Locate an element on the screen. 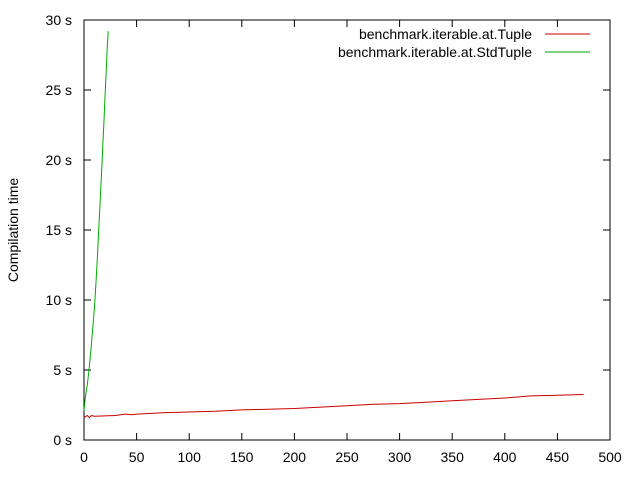 The width and height of the screenshot is (640, 480). y-tick-label: 5 s is located at coordinates (62, 370).